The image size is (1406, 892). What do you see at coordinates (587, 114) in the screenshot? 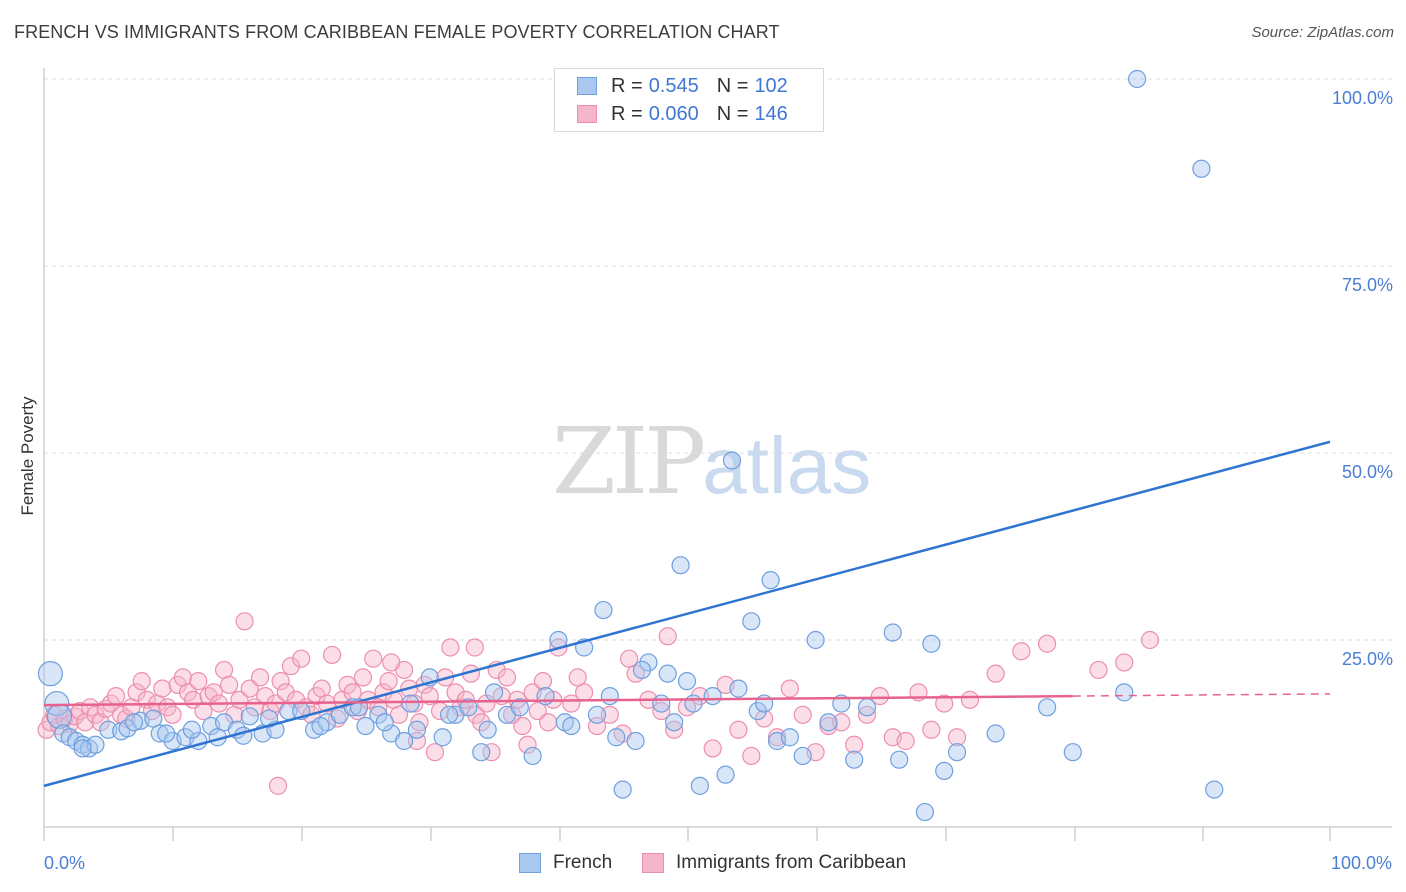
I see `legend-swatch-caribbean` at bounding box center [587, 114].